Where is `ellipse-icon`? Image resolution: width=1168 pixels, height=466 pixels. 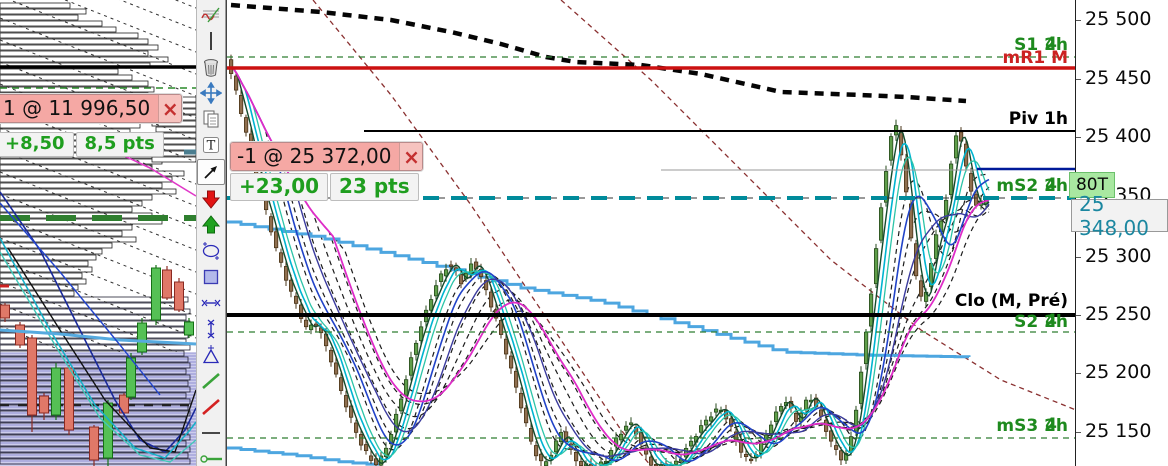 ellipse-icon is located at coordinates (211, 251).